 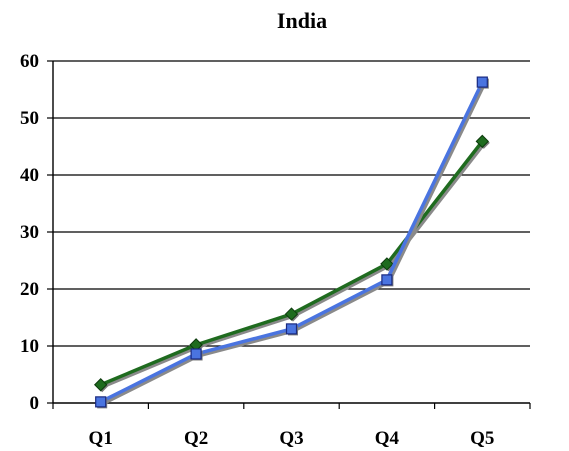 What do you see at coordinates (29, 61) in the screenshot?
I see `y-tick-label: 60` at bounding box center [29, 61].